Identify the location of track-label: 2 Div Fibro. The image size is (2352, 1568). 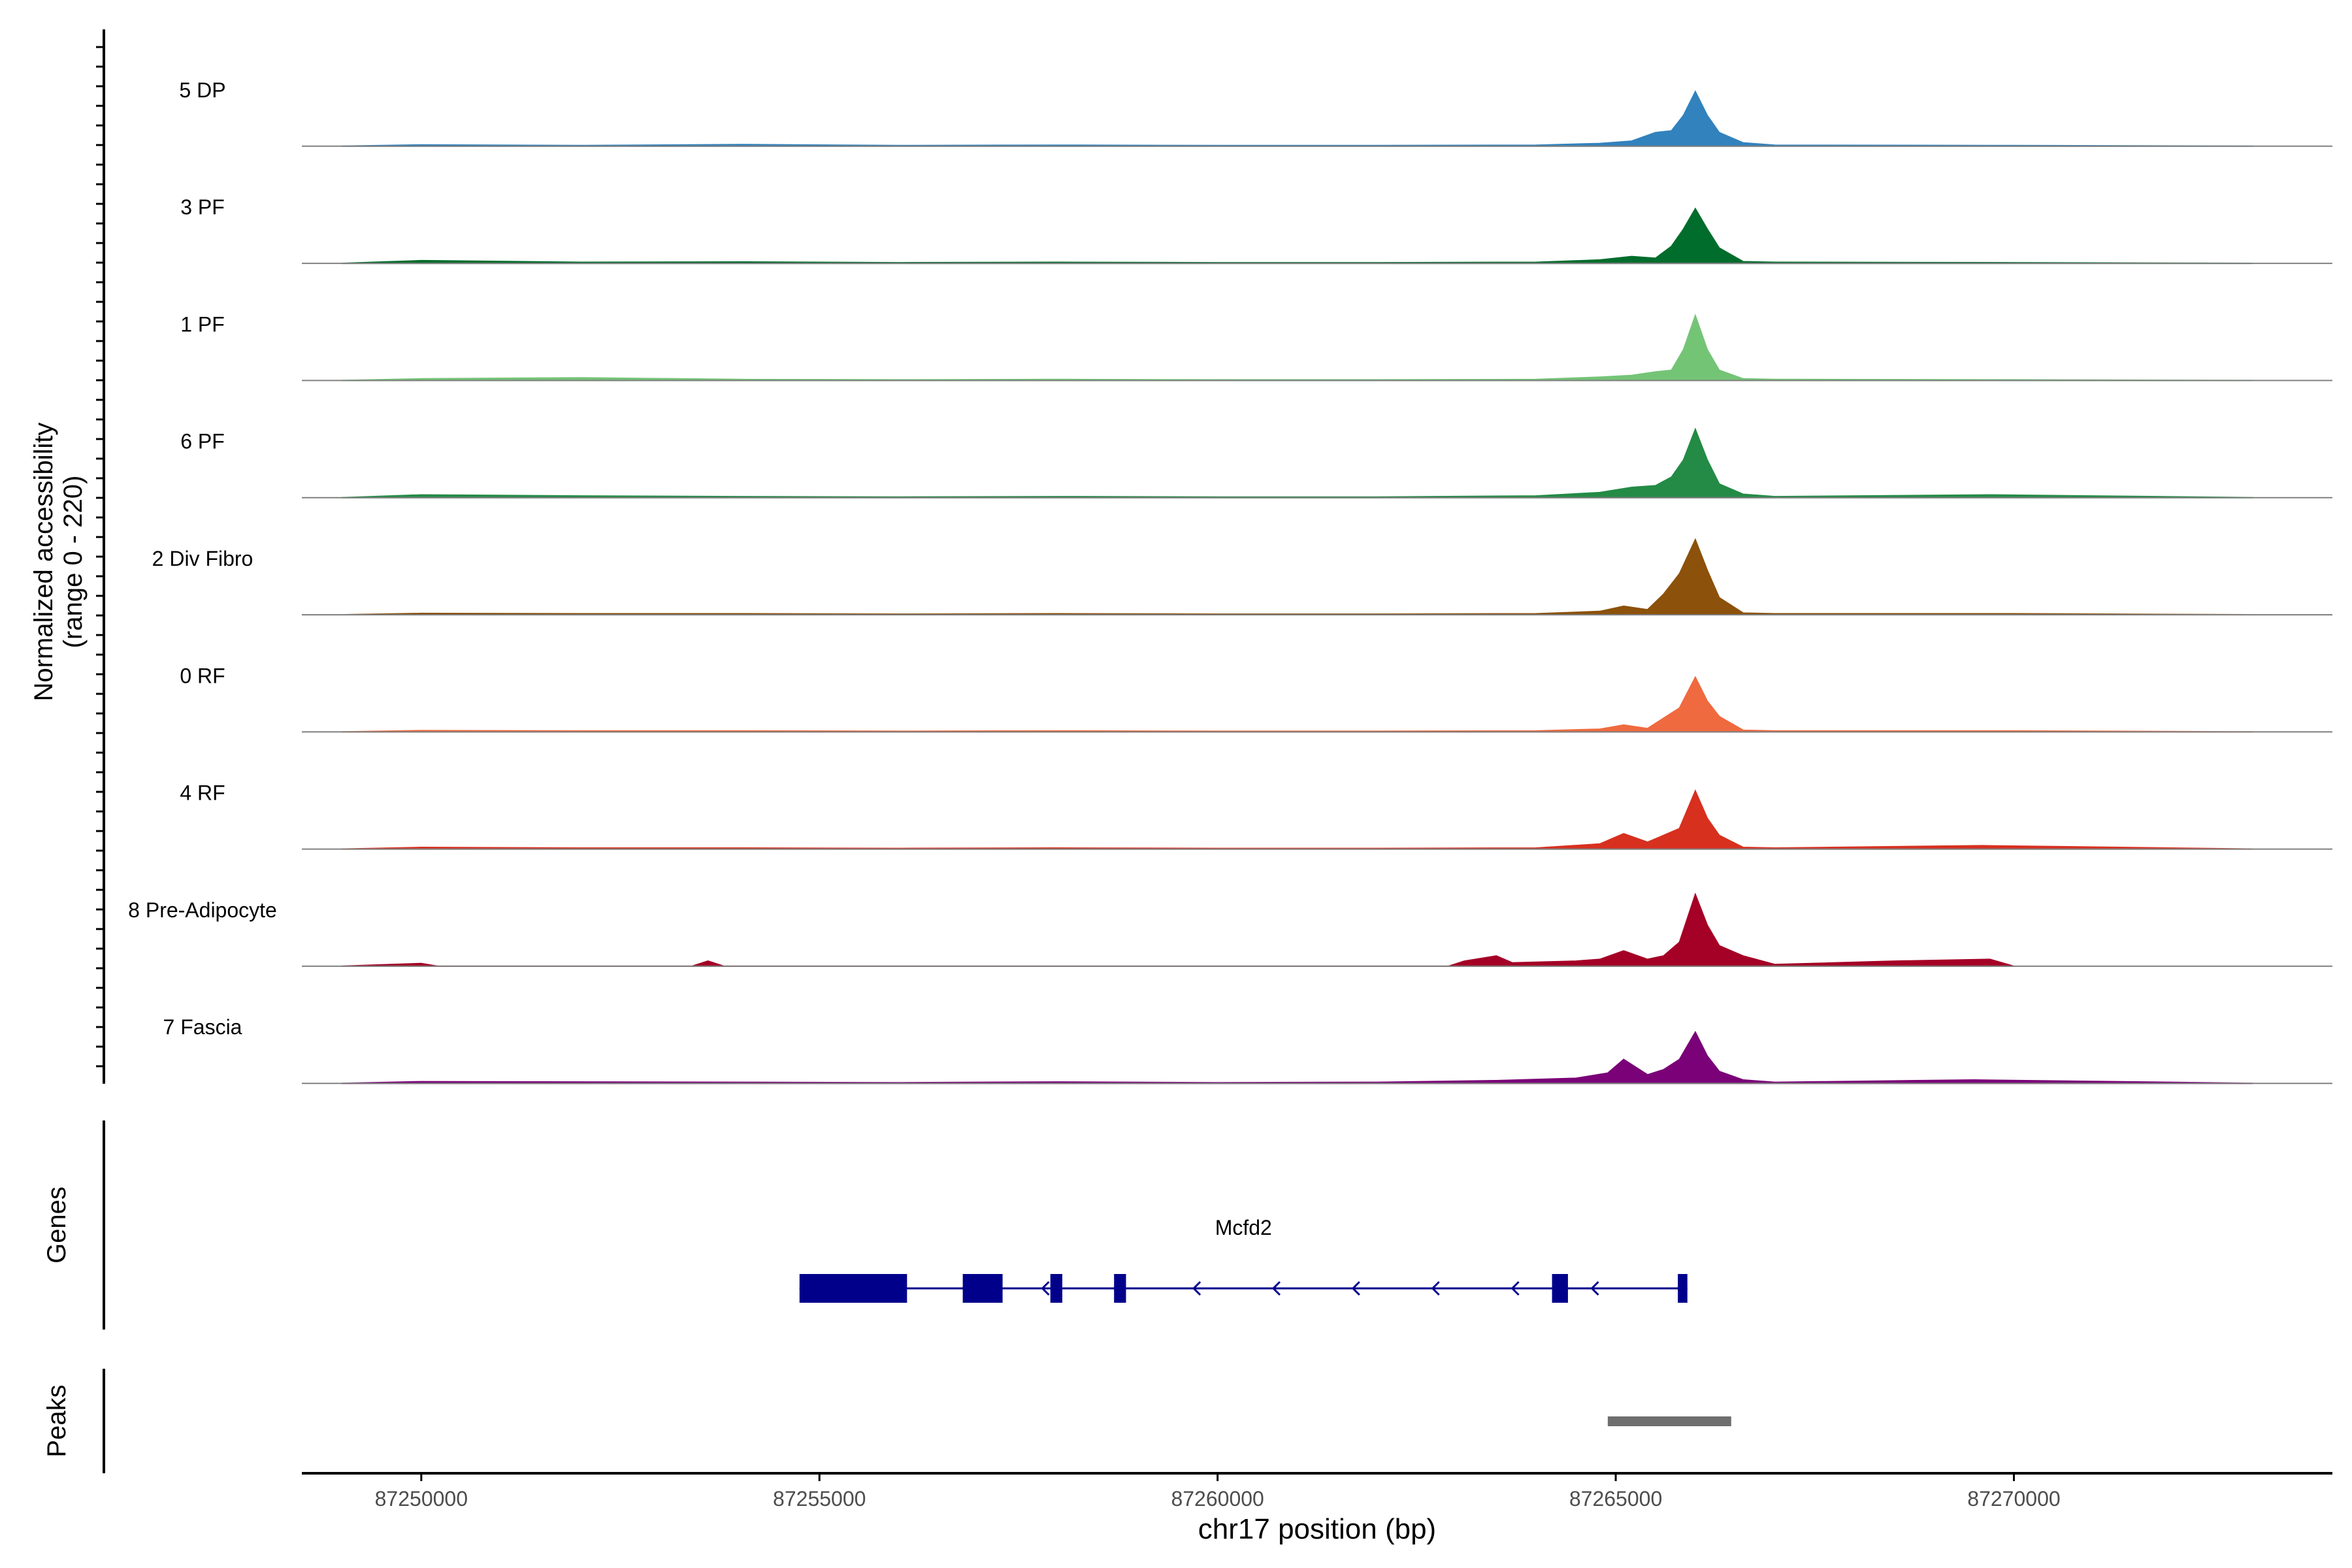
(202, 558).